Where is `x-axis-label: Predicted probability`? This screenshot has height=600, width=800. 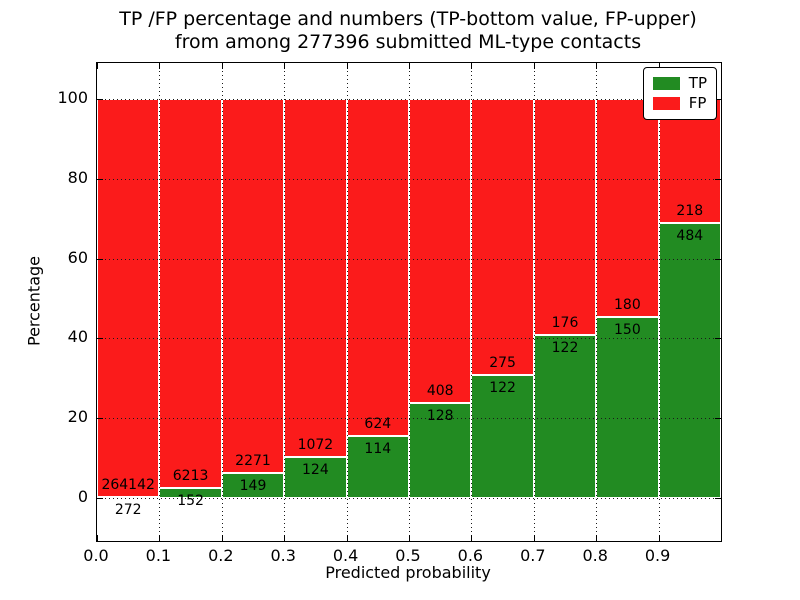
x-axis-label: Predicted probability is located at coordinates (408, 572).